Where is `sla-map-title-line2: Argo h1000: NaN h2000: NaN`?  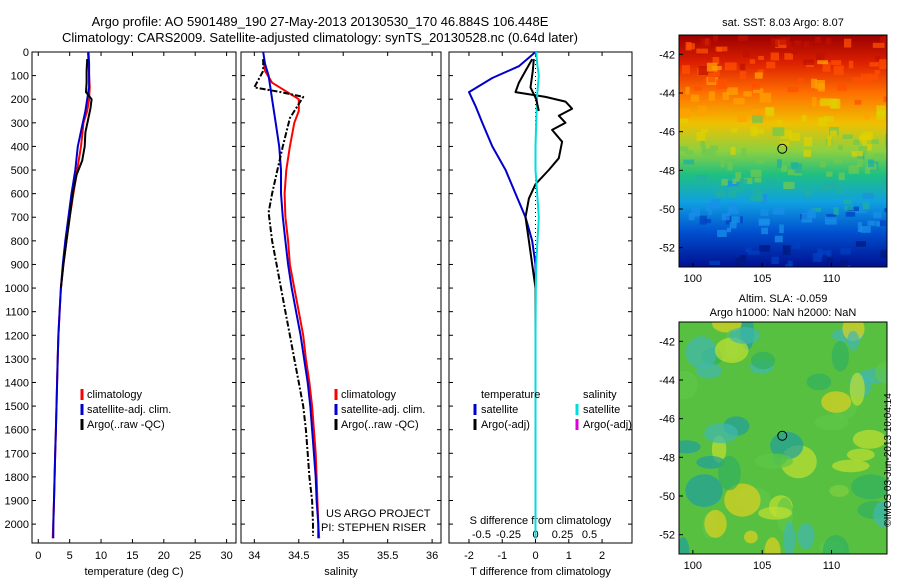 sla-map-title-line2: Argo h1000: NaN h2000: NaN is located at coordinates (783, 313).